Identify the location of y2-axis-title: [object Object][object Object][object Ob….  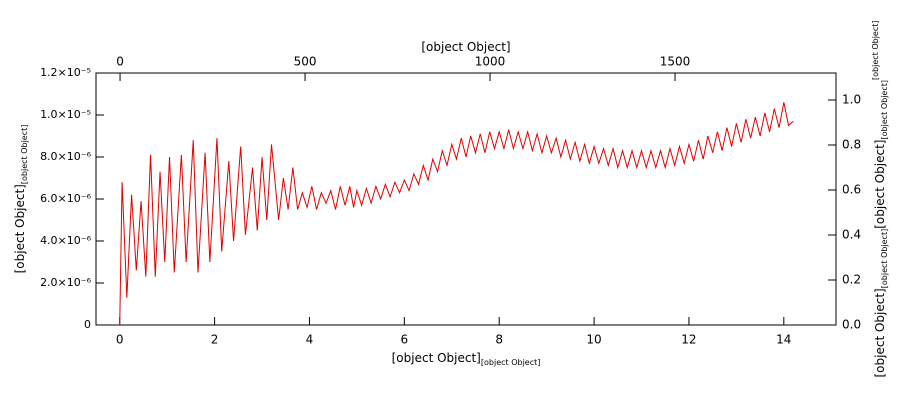
(880, 199).